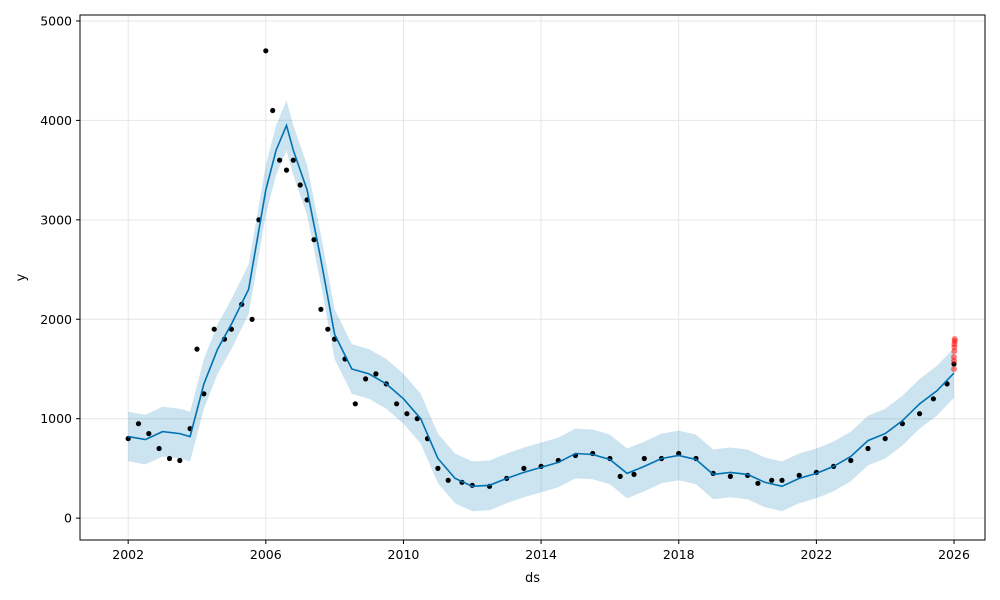 Image resolution: width=1000 pixels, height=600 pixels. What do you see at coordinates (56, 319) in the screenshot?
I see `y-tick-label: 2000` at bounding box center [56, 319].